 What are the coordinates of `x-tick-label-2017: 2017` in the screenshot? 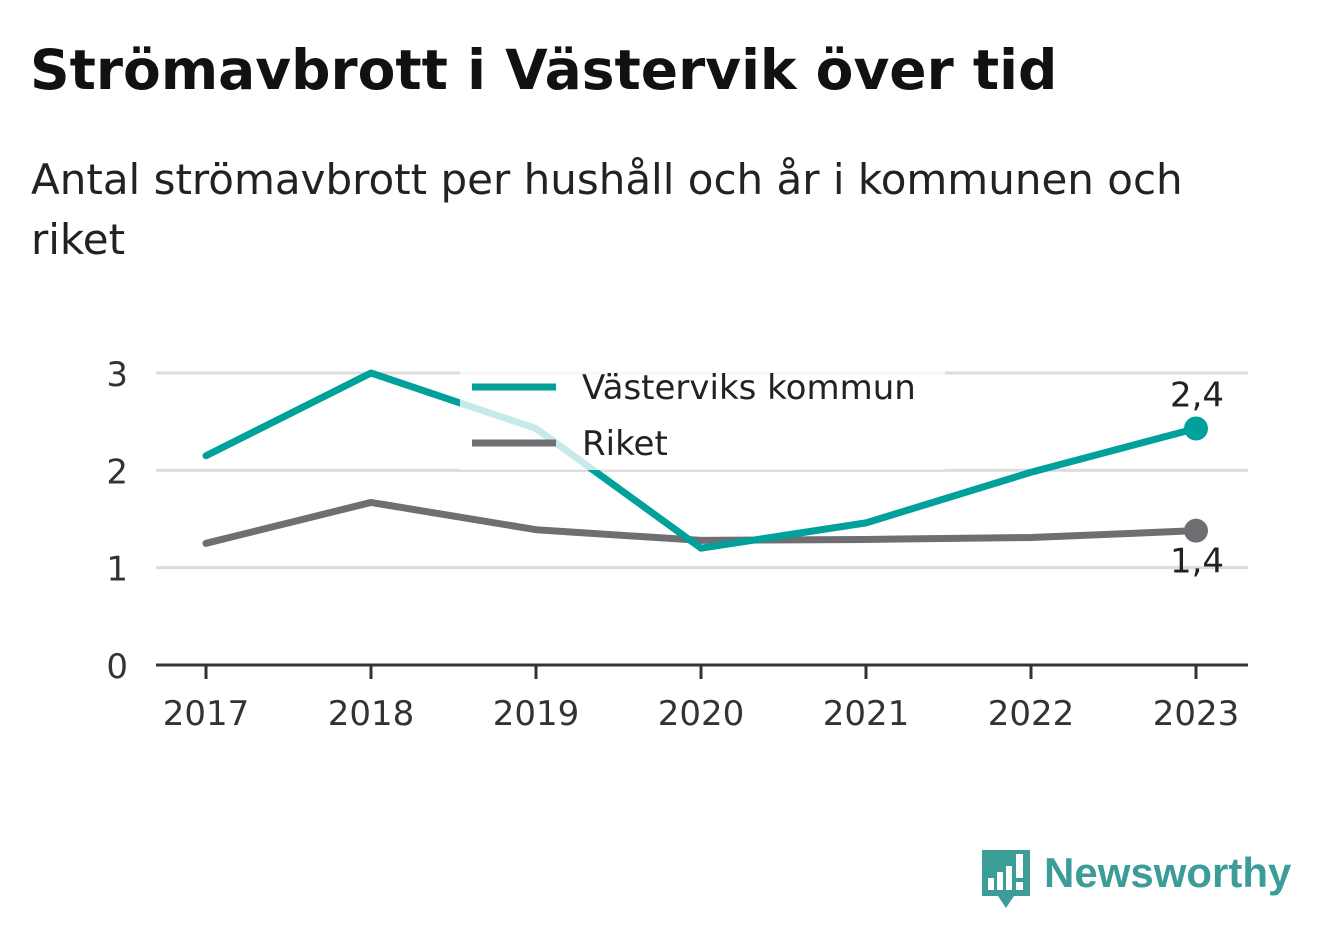 It's located at (206, 714).